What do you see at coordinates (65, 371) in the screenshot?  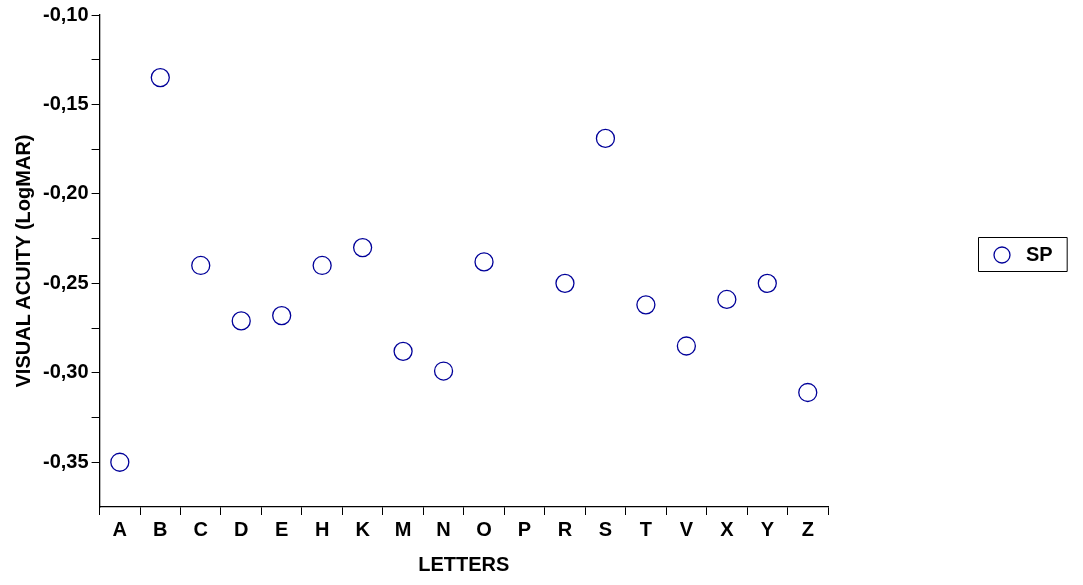 I see `y-tick-label: -0,30` at bounding box center [65, 371].